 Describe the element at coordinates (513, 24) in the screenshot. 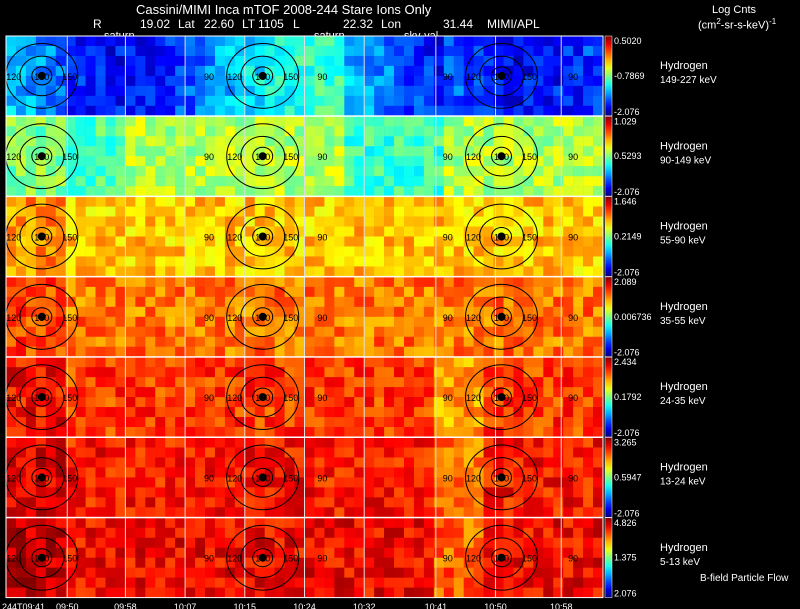

I see `credit: MIMI/APL` at that location.